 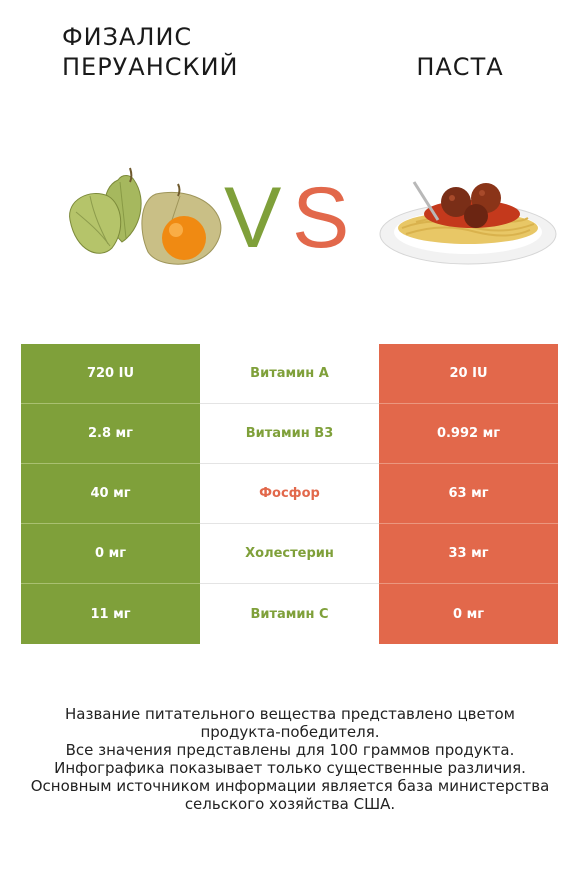 I want to click on nutrient-name: Витамин B3, so click(x=289, y=434).